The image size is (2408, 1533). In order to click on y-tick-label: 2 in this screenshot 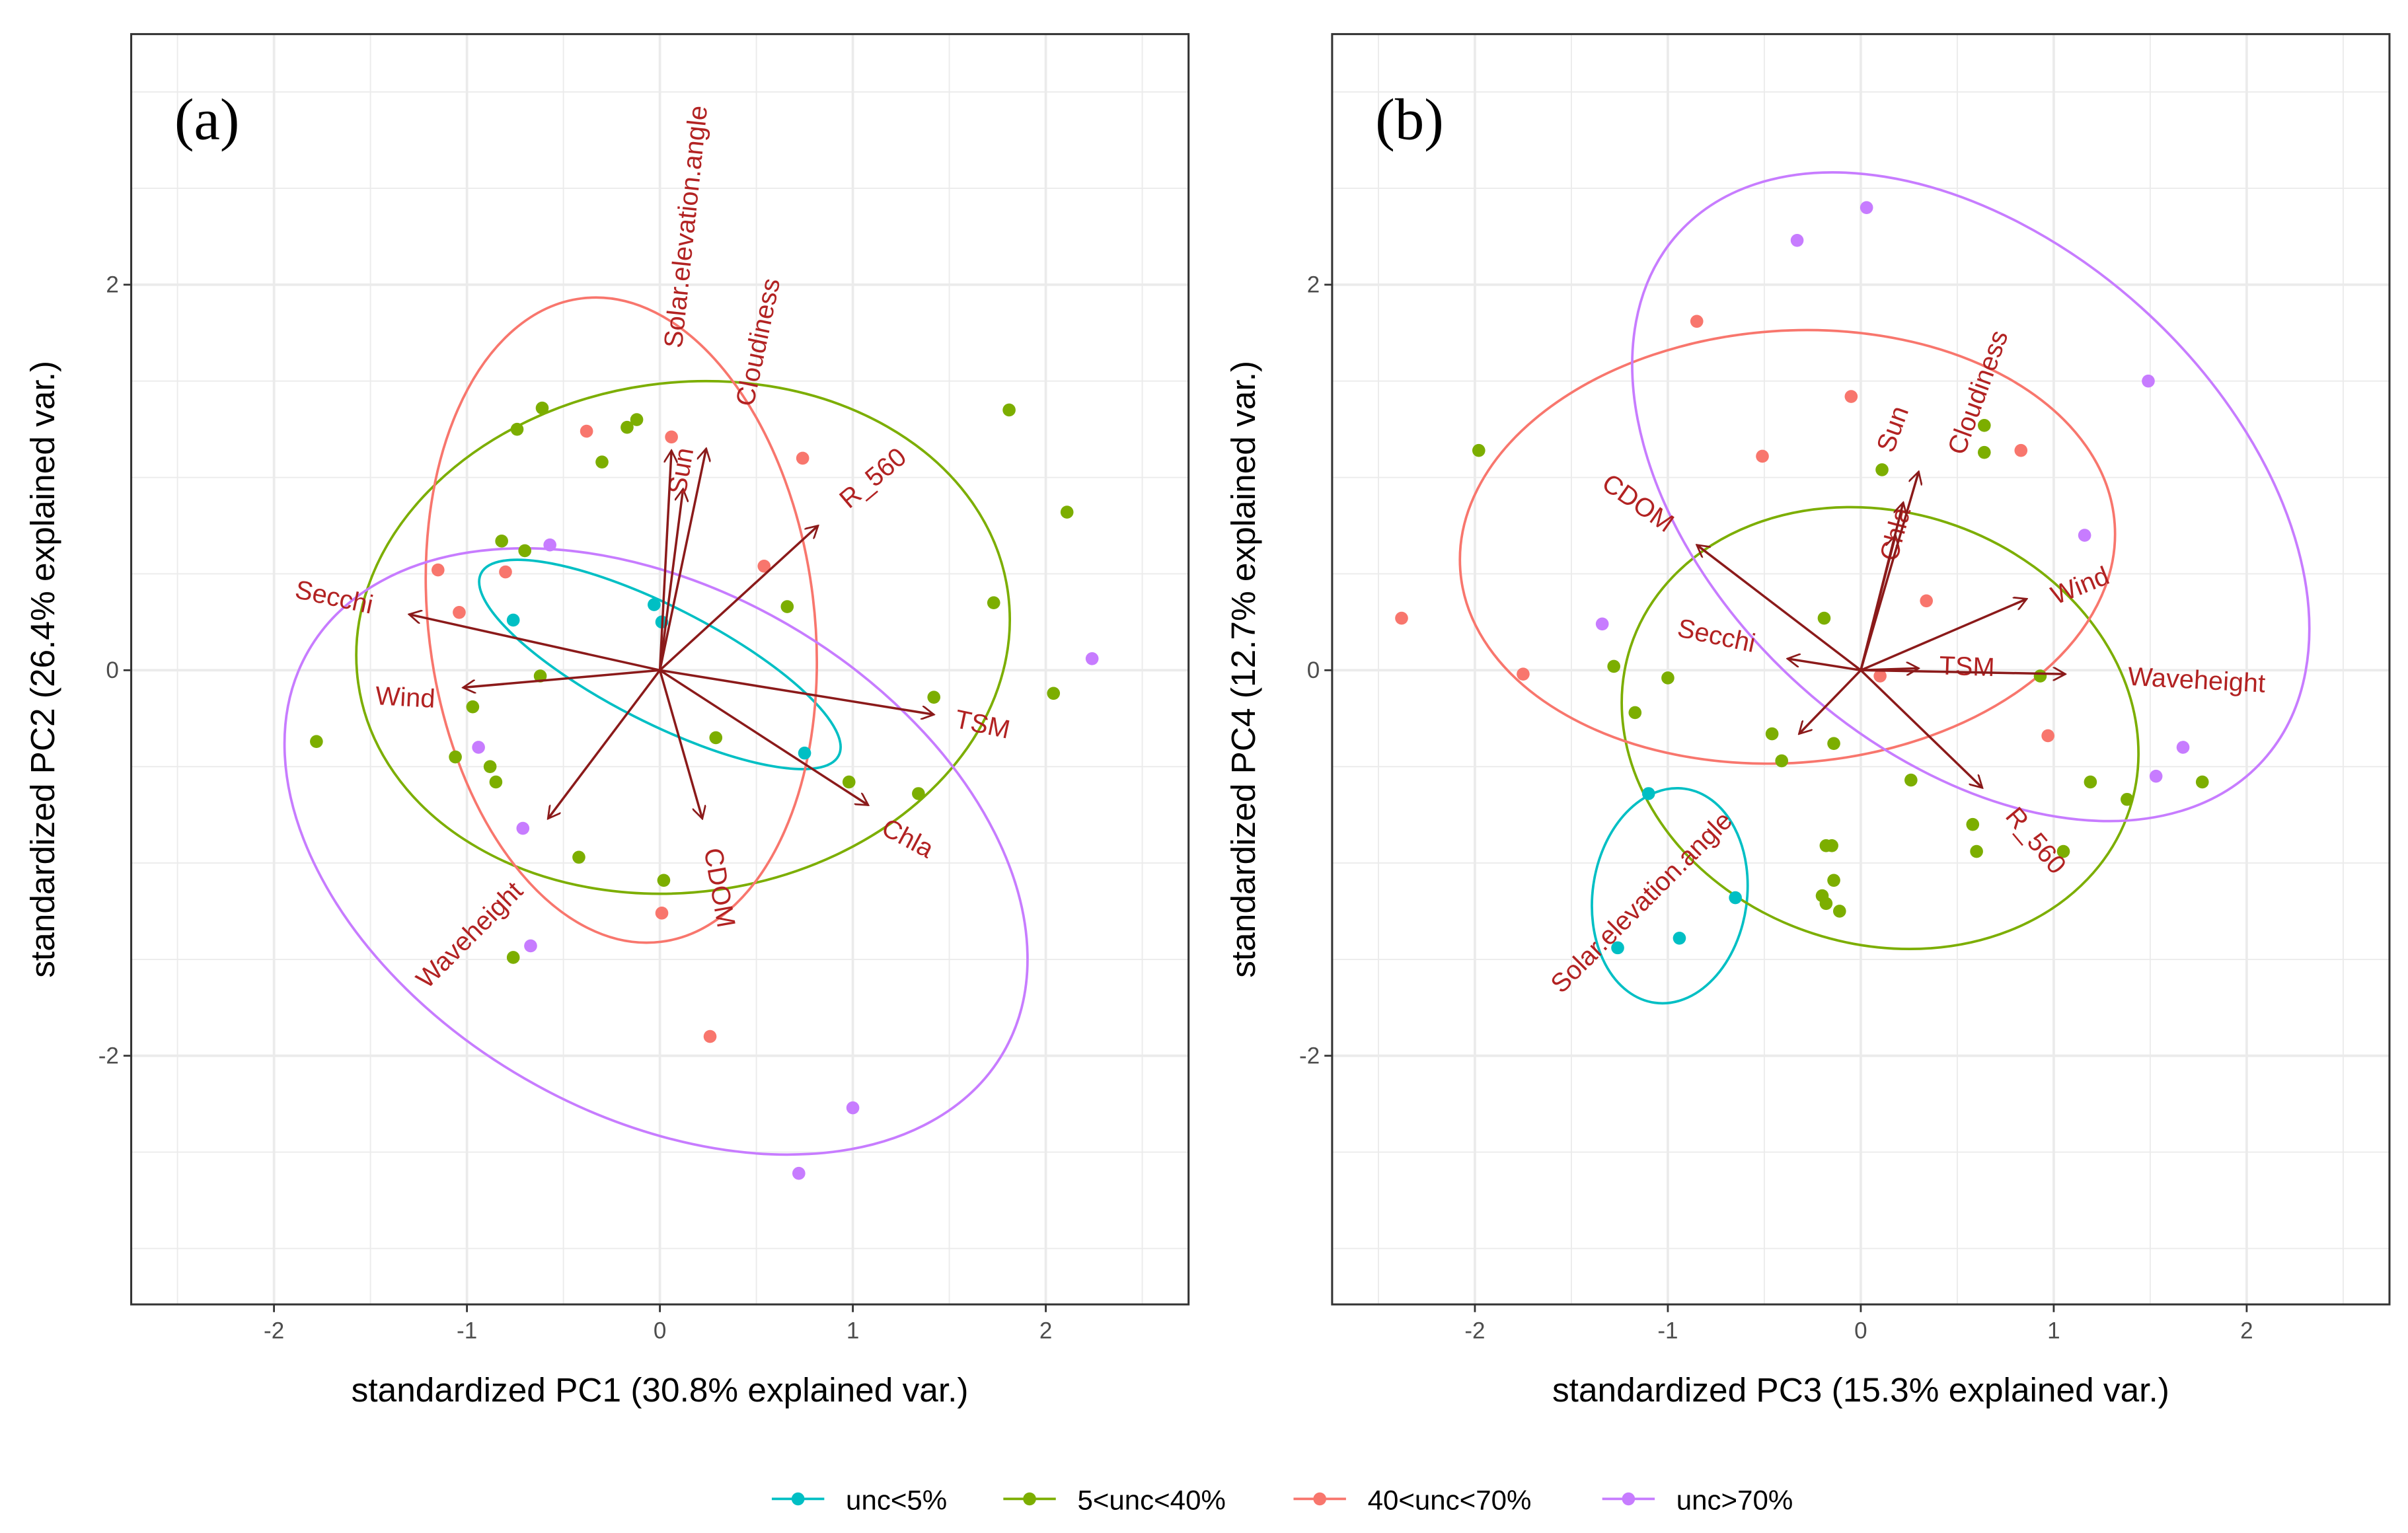, I will do `click(1313, 285)`.